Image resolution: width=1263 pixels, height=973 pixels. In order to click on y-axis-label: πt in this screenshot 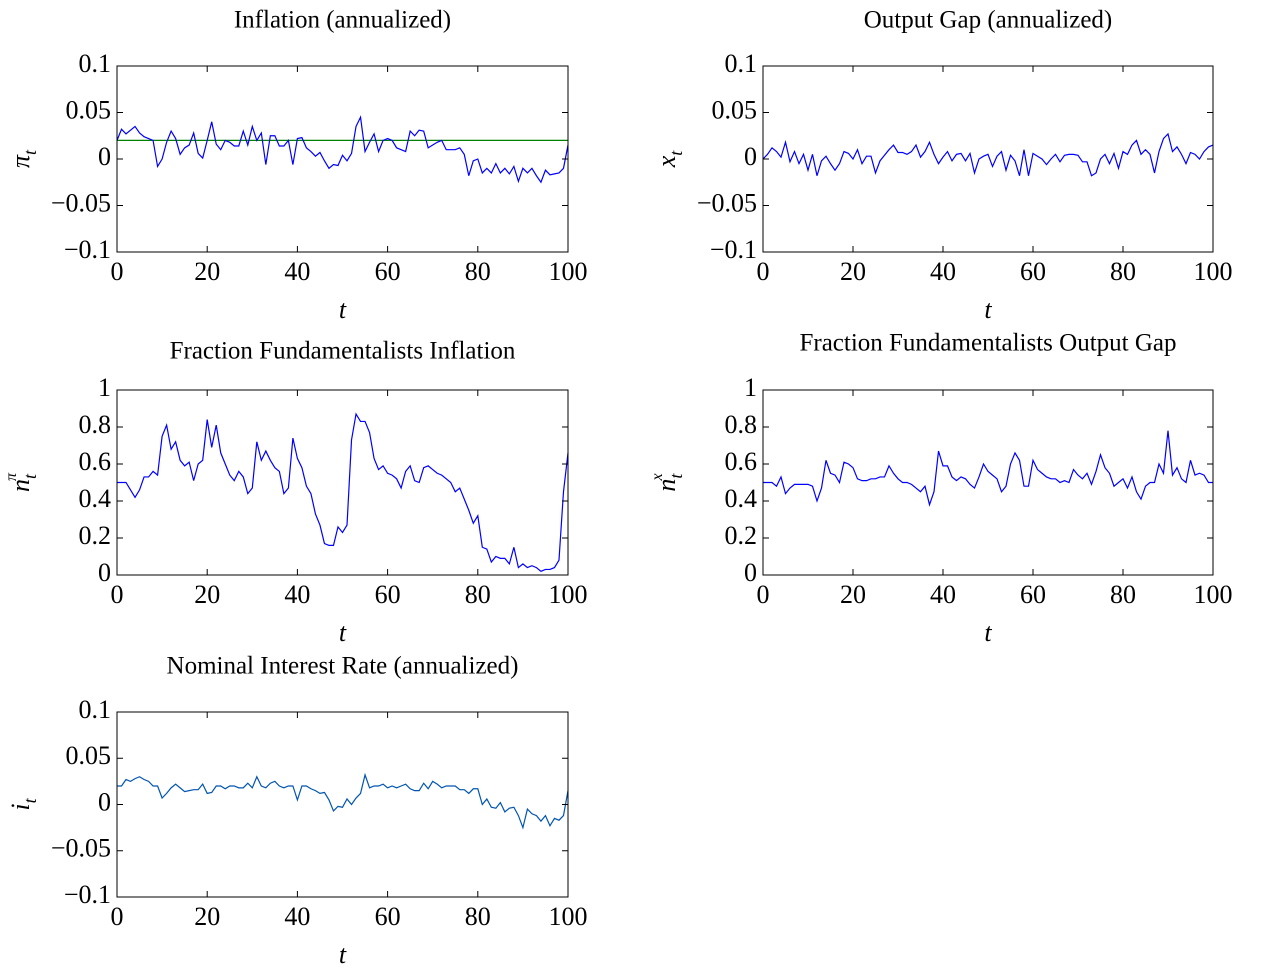, I will do `click(23, 158)`.